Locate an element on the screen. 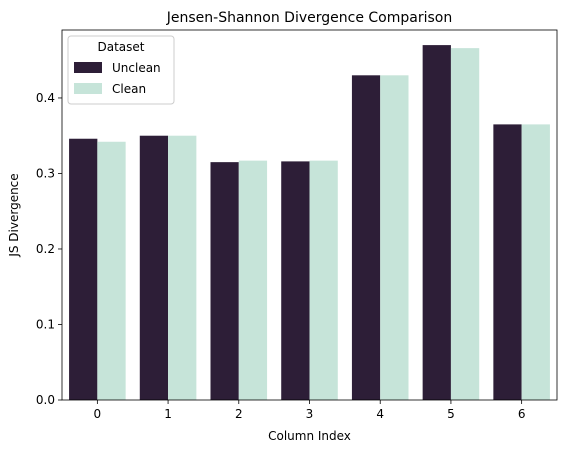 This screenshot has width=567, height=453. x-tick-label: 6 is located at coordinates (522, 414).